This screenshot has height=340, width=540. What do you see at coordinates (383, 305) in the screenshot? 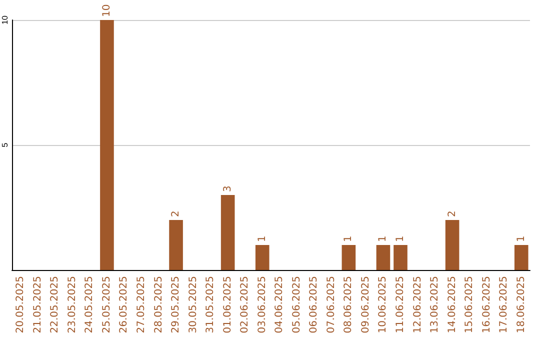
I see `x-tick-label: 10.06.2025` at bounding box center [383, 305].